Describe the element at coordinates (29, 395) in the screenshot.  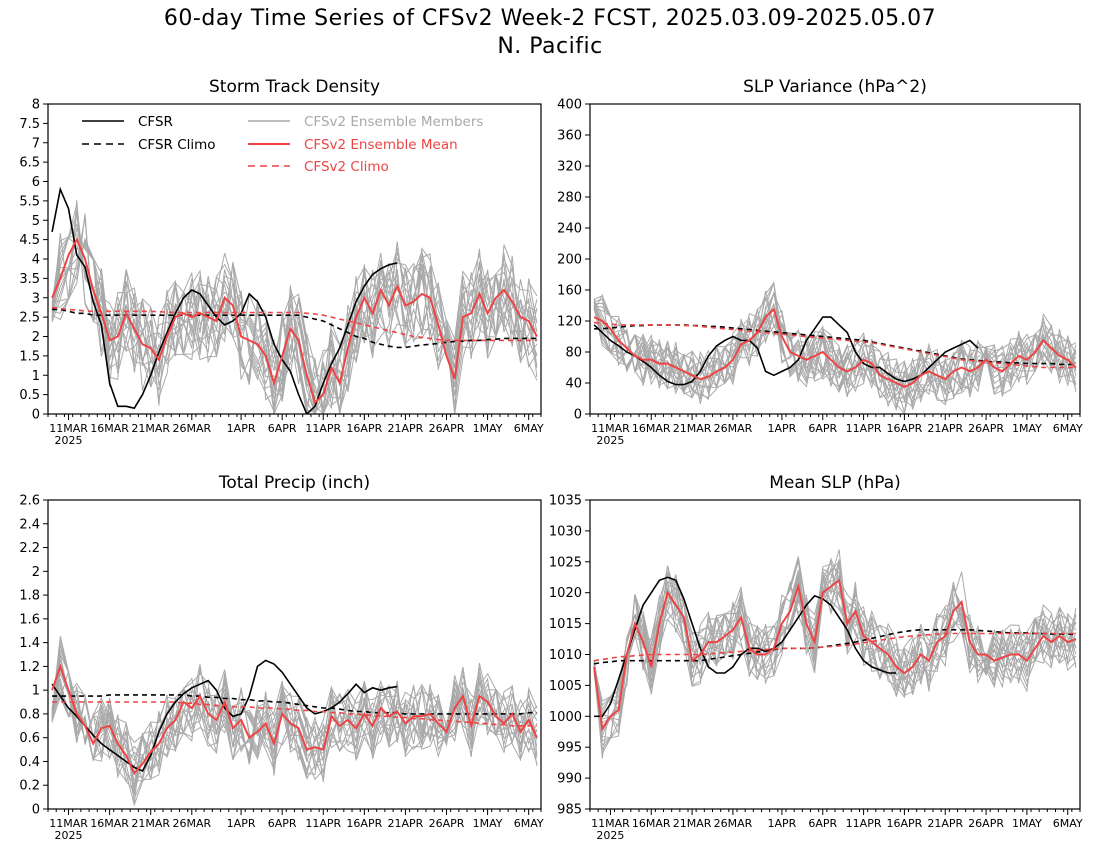
I see `y-tick-label: 0.5` at that location.